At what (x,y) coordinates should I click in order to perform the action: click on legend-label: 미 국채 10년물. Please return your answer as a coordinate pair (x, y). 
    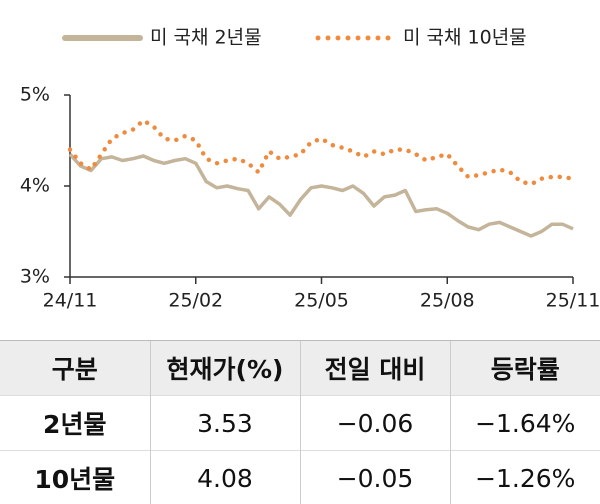
    Looking at the image, I should click on (465, 38).